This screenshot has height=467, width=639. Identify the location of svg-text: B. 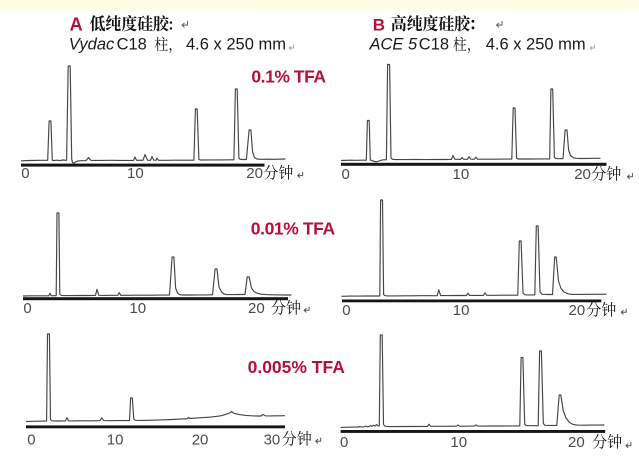
(379, 24).